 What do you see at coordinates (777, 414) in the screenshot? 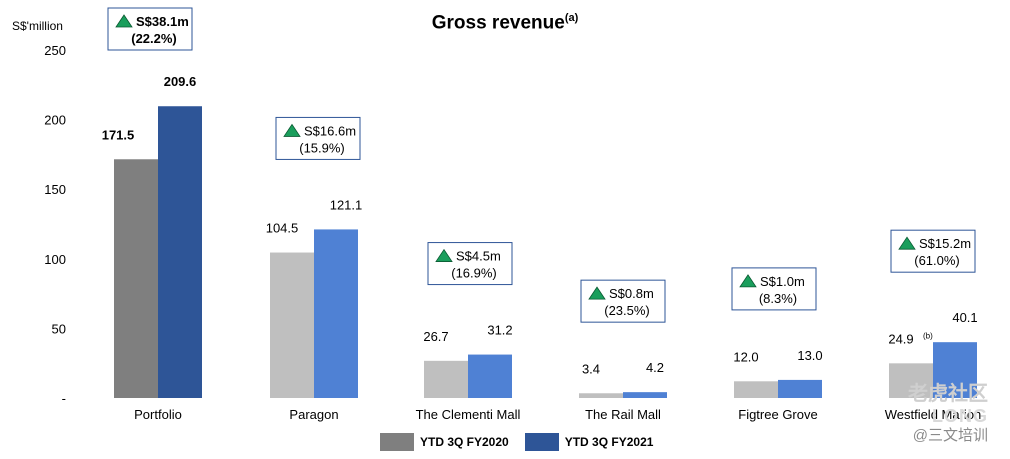
I see `x-tick-label: Figtree Grove` at bounding box center [777, 414].